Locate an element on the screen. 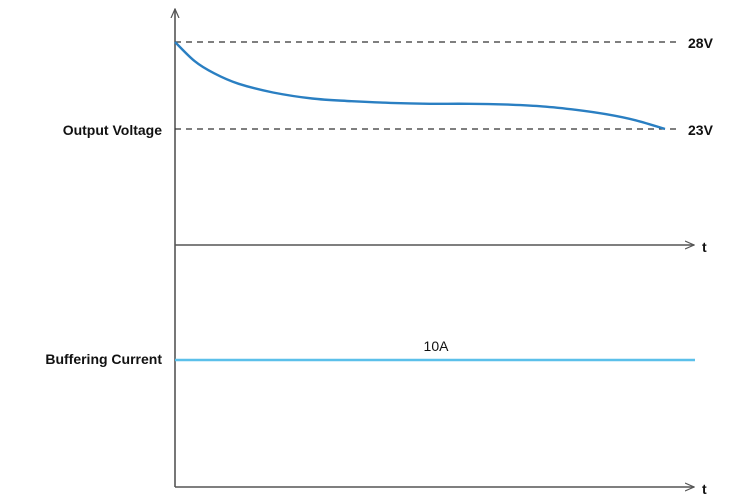 This screenshot has height=495, width=729. y-label-voltage: Output Voltage is located at coordinates (112, 130).